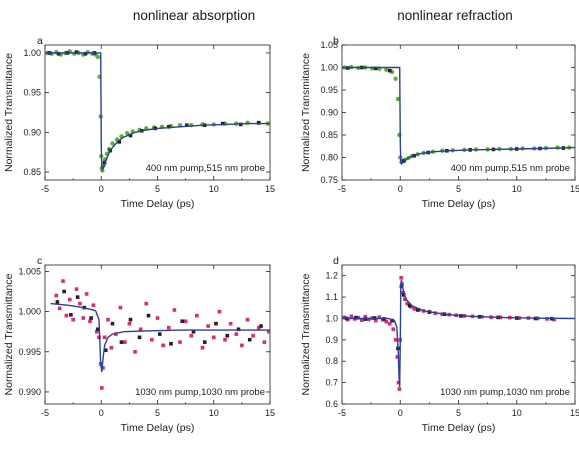 Image resolution: width=579 pixels, height=458 pixels. What do you see at coordinates (331, 318) in the screenshot?
I see `y-tick-label: 1.0` at bounding box center [331, 318].